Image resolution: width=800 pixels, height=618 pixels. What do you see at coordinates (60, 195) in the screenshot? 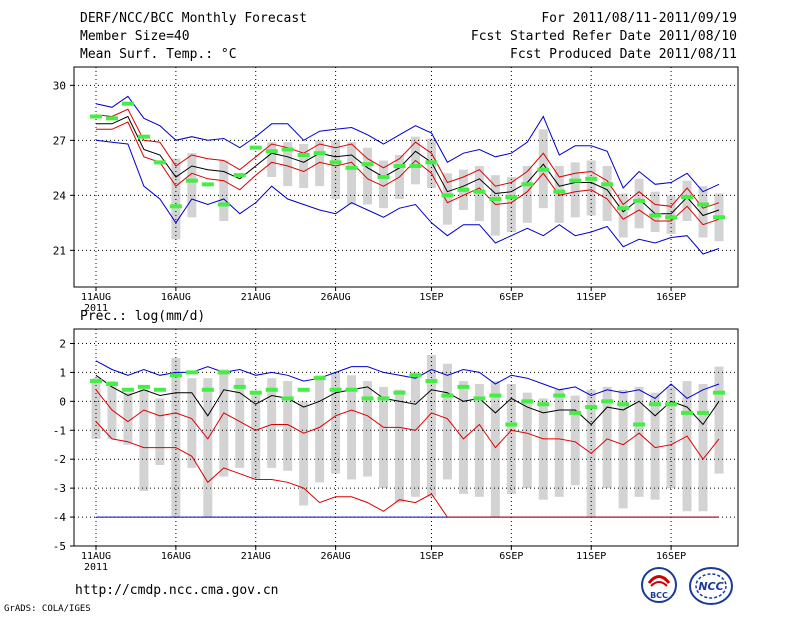
I see `y-tick-label: 24` at bounding box center [60, 195].